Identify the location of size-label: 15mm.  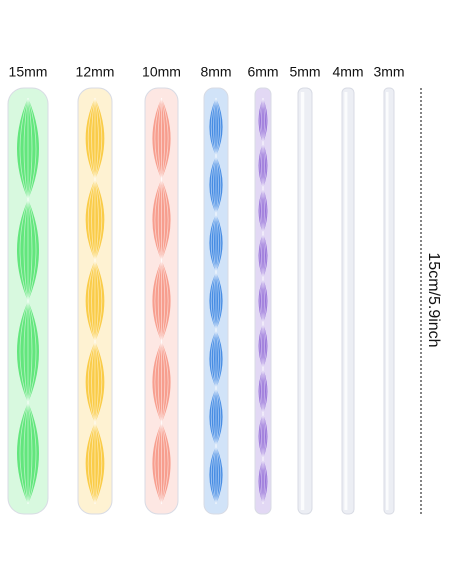
(28, 72).